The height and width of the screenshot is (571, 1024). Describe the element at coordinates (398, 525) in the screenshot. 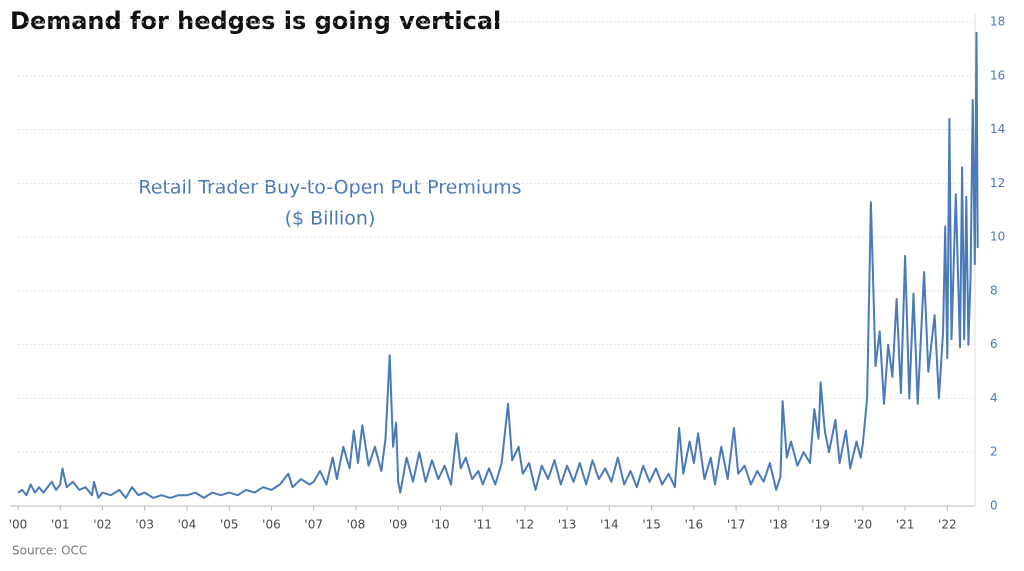

I see `x-tick-label: '09` at that location.